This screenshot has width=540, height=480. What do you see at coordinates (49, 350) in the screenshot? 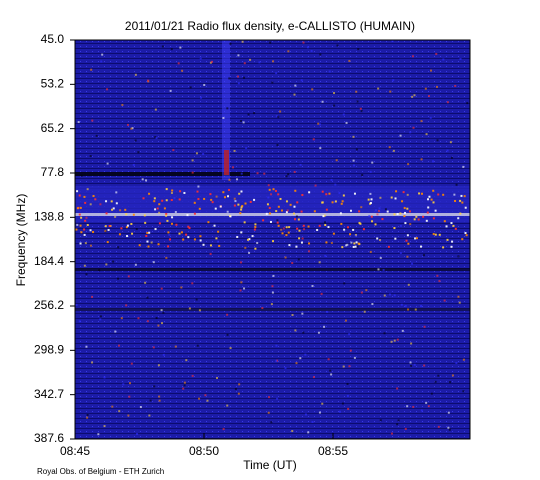
I see `y-tick-label: 298.9` at bounding box center [49, 350].